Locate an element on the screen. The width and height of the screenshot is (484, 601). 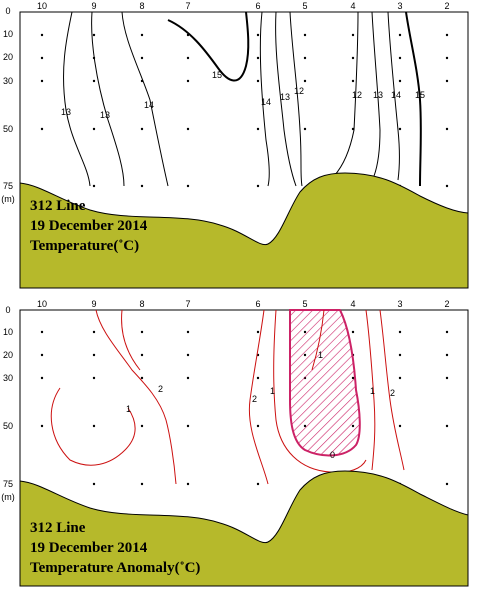
isotherm-13-d is located at coordinates (376, 94).